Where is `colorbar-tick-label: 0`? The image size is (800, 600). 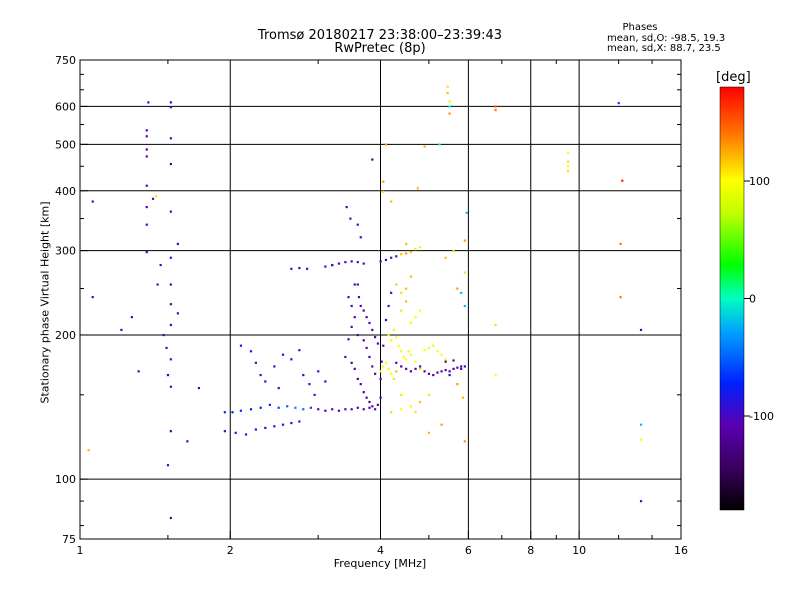 colorbar-tick-label: 0 is located at coordinates (752, 299).